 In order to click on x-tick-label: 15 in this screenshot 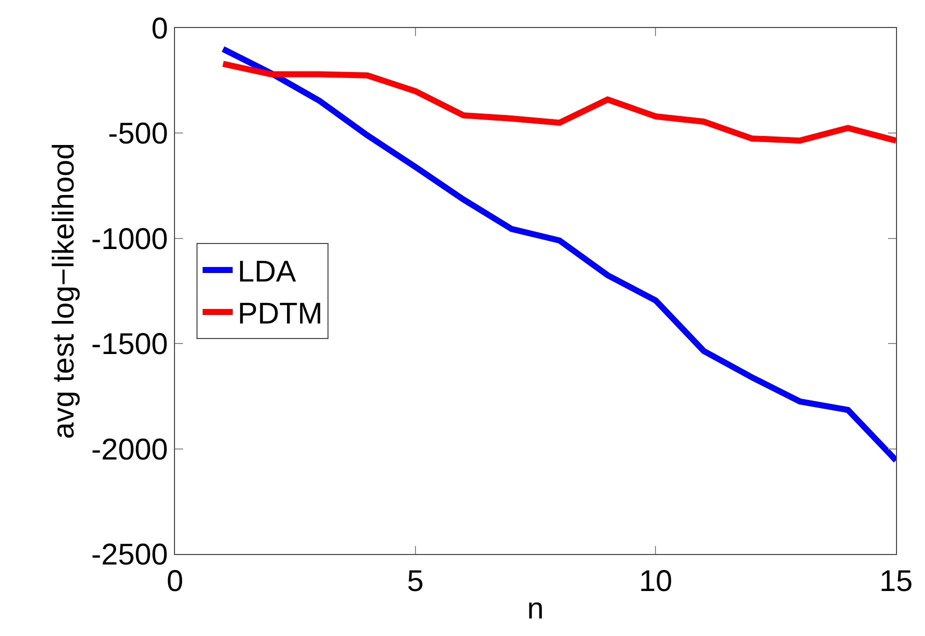, I will do `click(896, 581)`.